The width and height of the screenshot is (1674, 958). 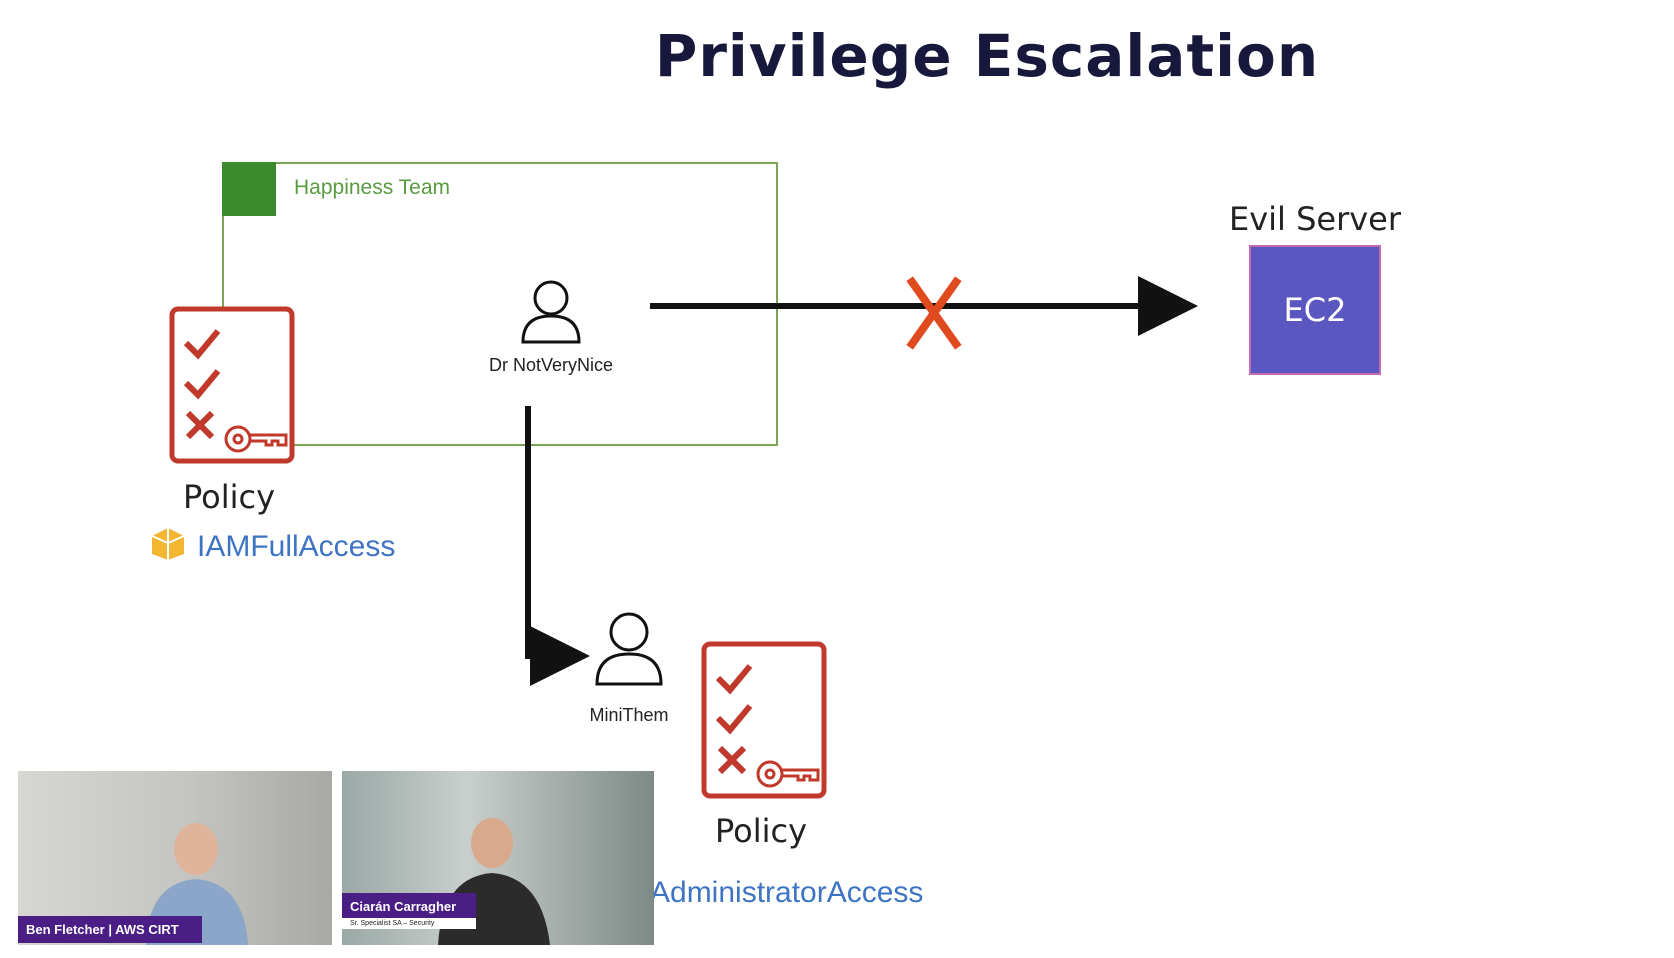 What do you see at coordinates (987, 56) in the screenshot?
I see `slide-title: Privilege Escalation` at bounding box center [987, 56].